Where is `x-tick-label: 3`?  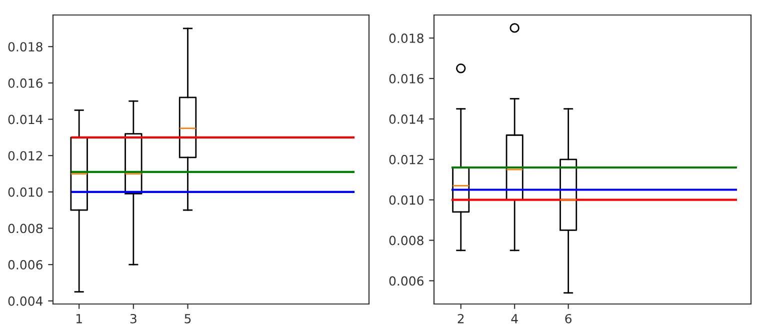 x-tick-label: 3 is located at coordinates (133, 319).